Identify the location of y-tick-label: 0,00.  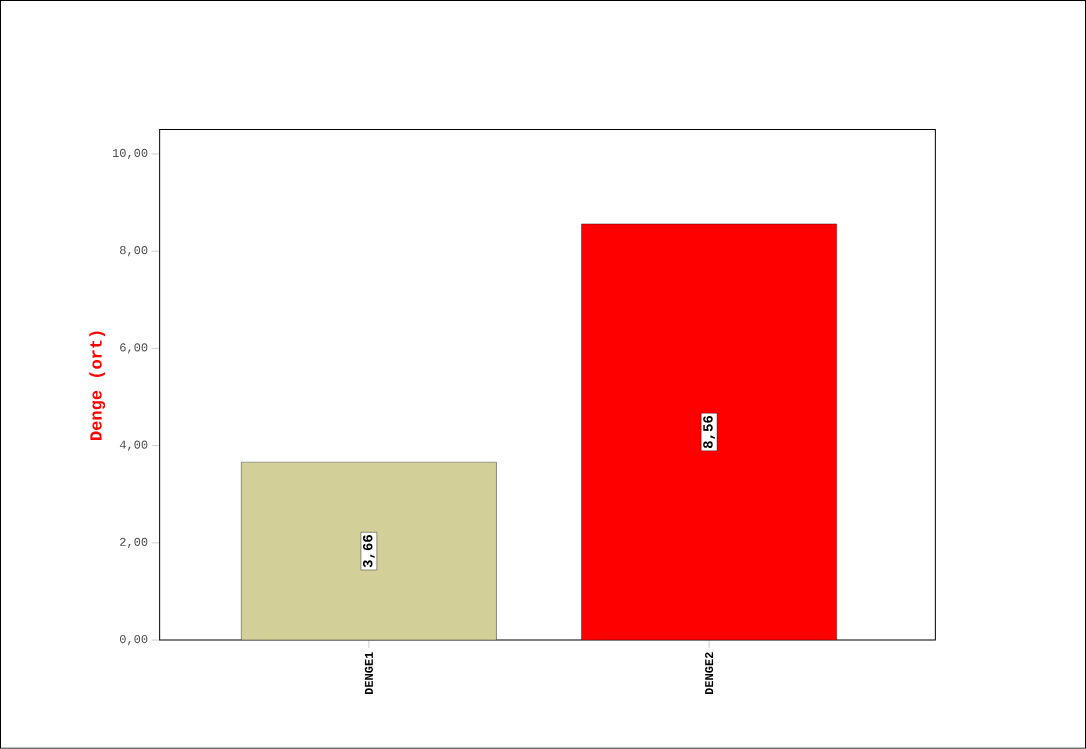
(134, 640).